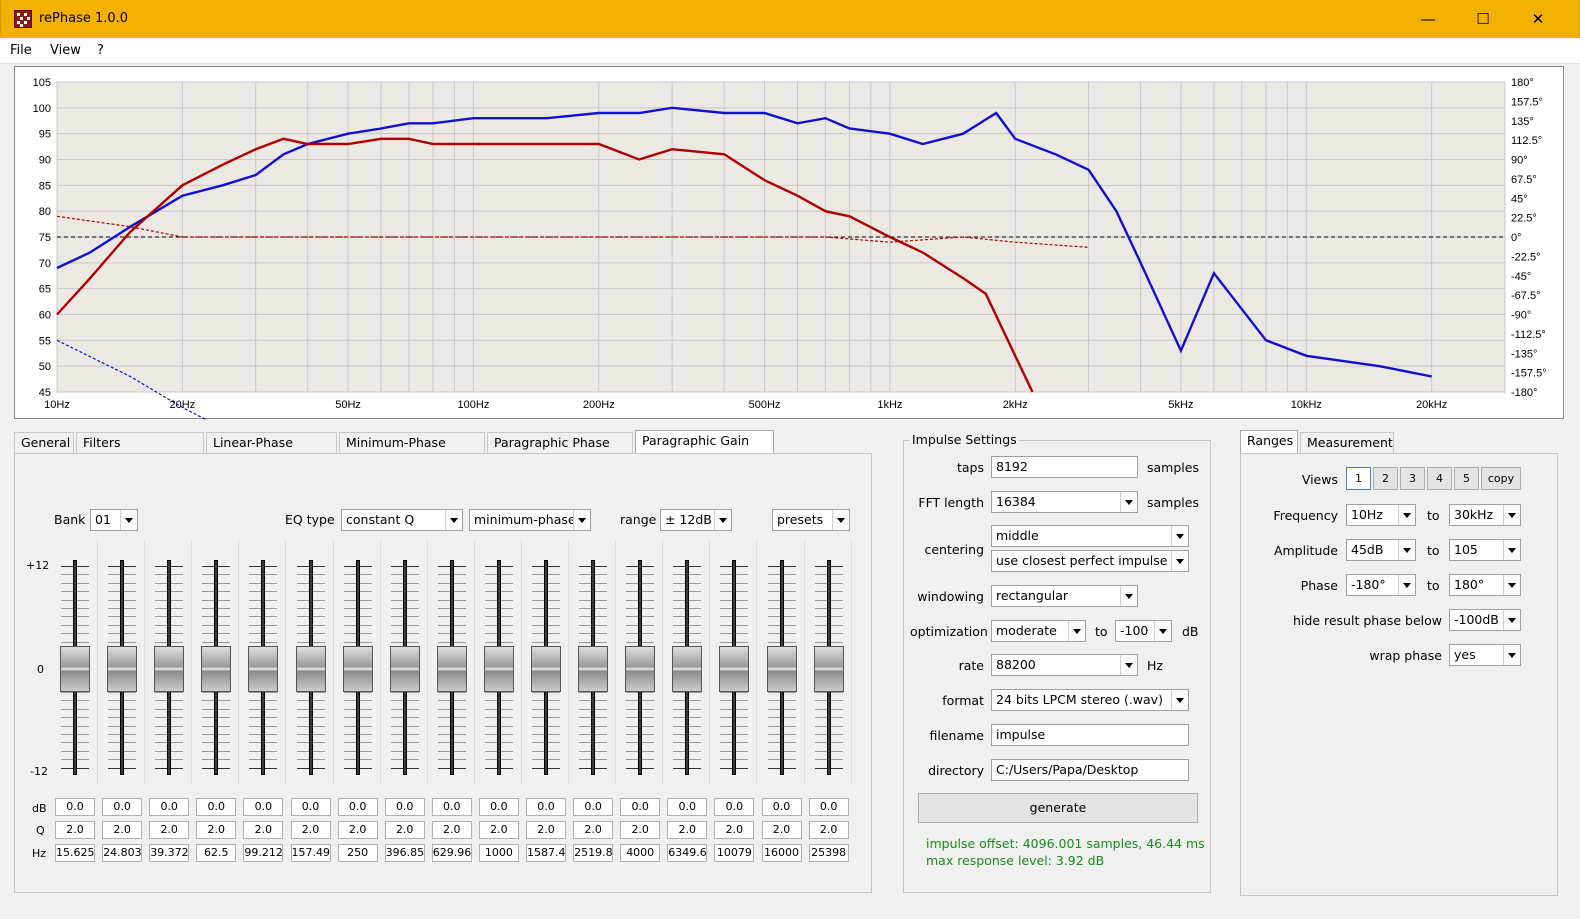 The image size is (1580, 919). Describe the element at coordinates (781, 853) in the screenshot. I see `band-hz-input: 16000` at that location.